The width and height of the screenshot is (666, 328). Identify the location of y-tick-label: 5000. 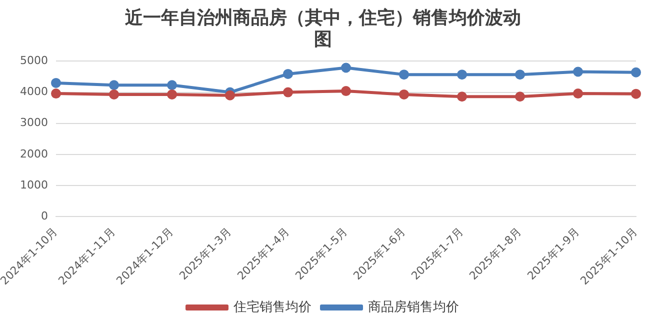
(34, 61).